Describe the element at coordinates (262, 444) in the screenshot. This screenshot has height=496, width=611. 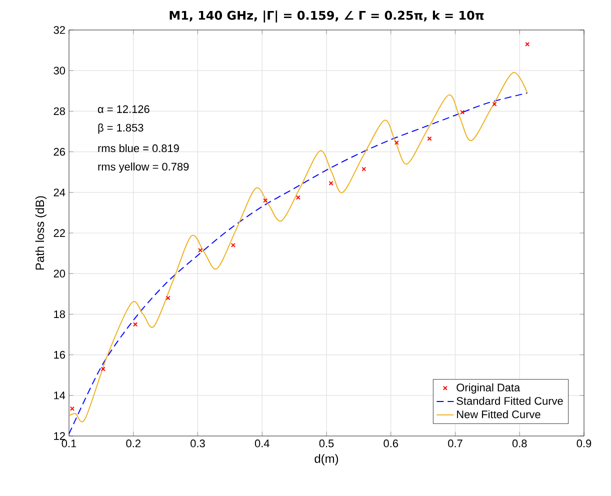
I see `x-tick-label: 0.4` at that location.